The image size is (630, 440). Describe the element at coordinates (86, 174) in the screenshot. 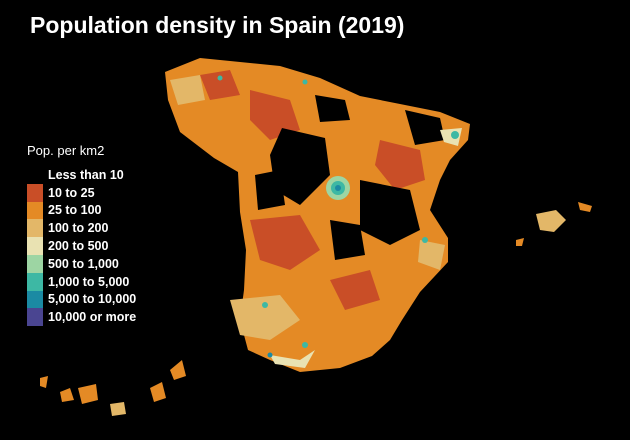

I see `legend-label: Less than 10` at that location.